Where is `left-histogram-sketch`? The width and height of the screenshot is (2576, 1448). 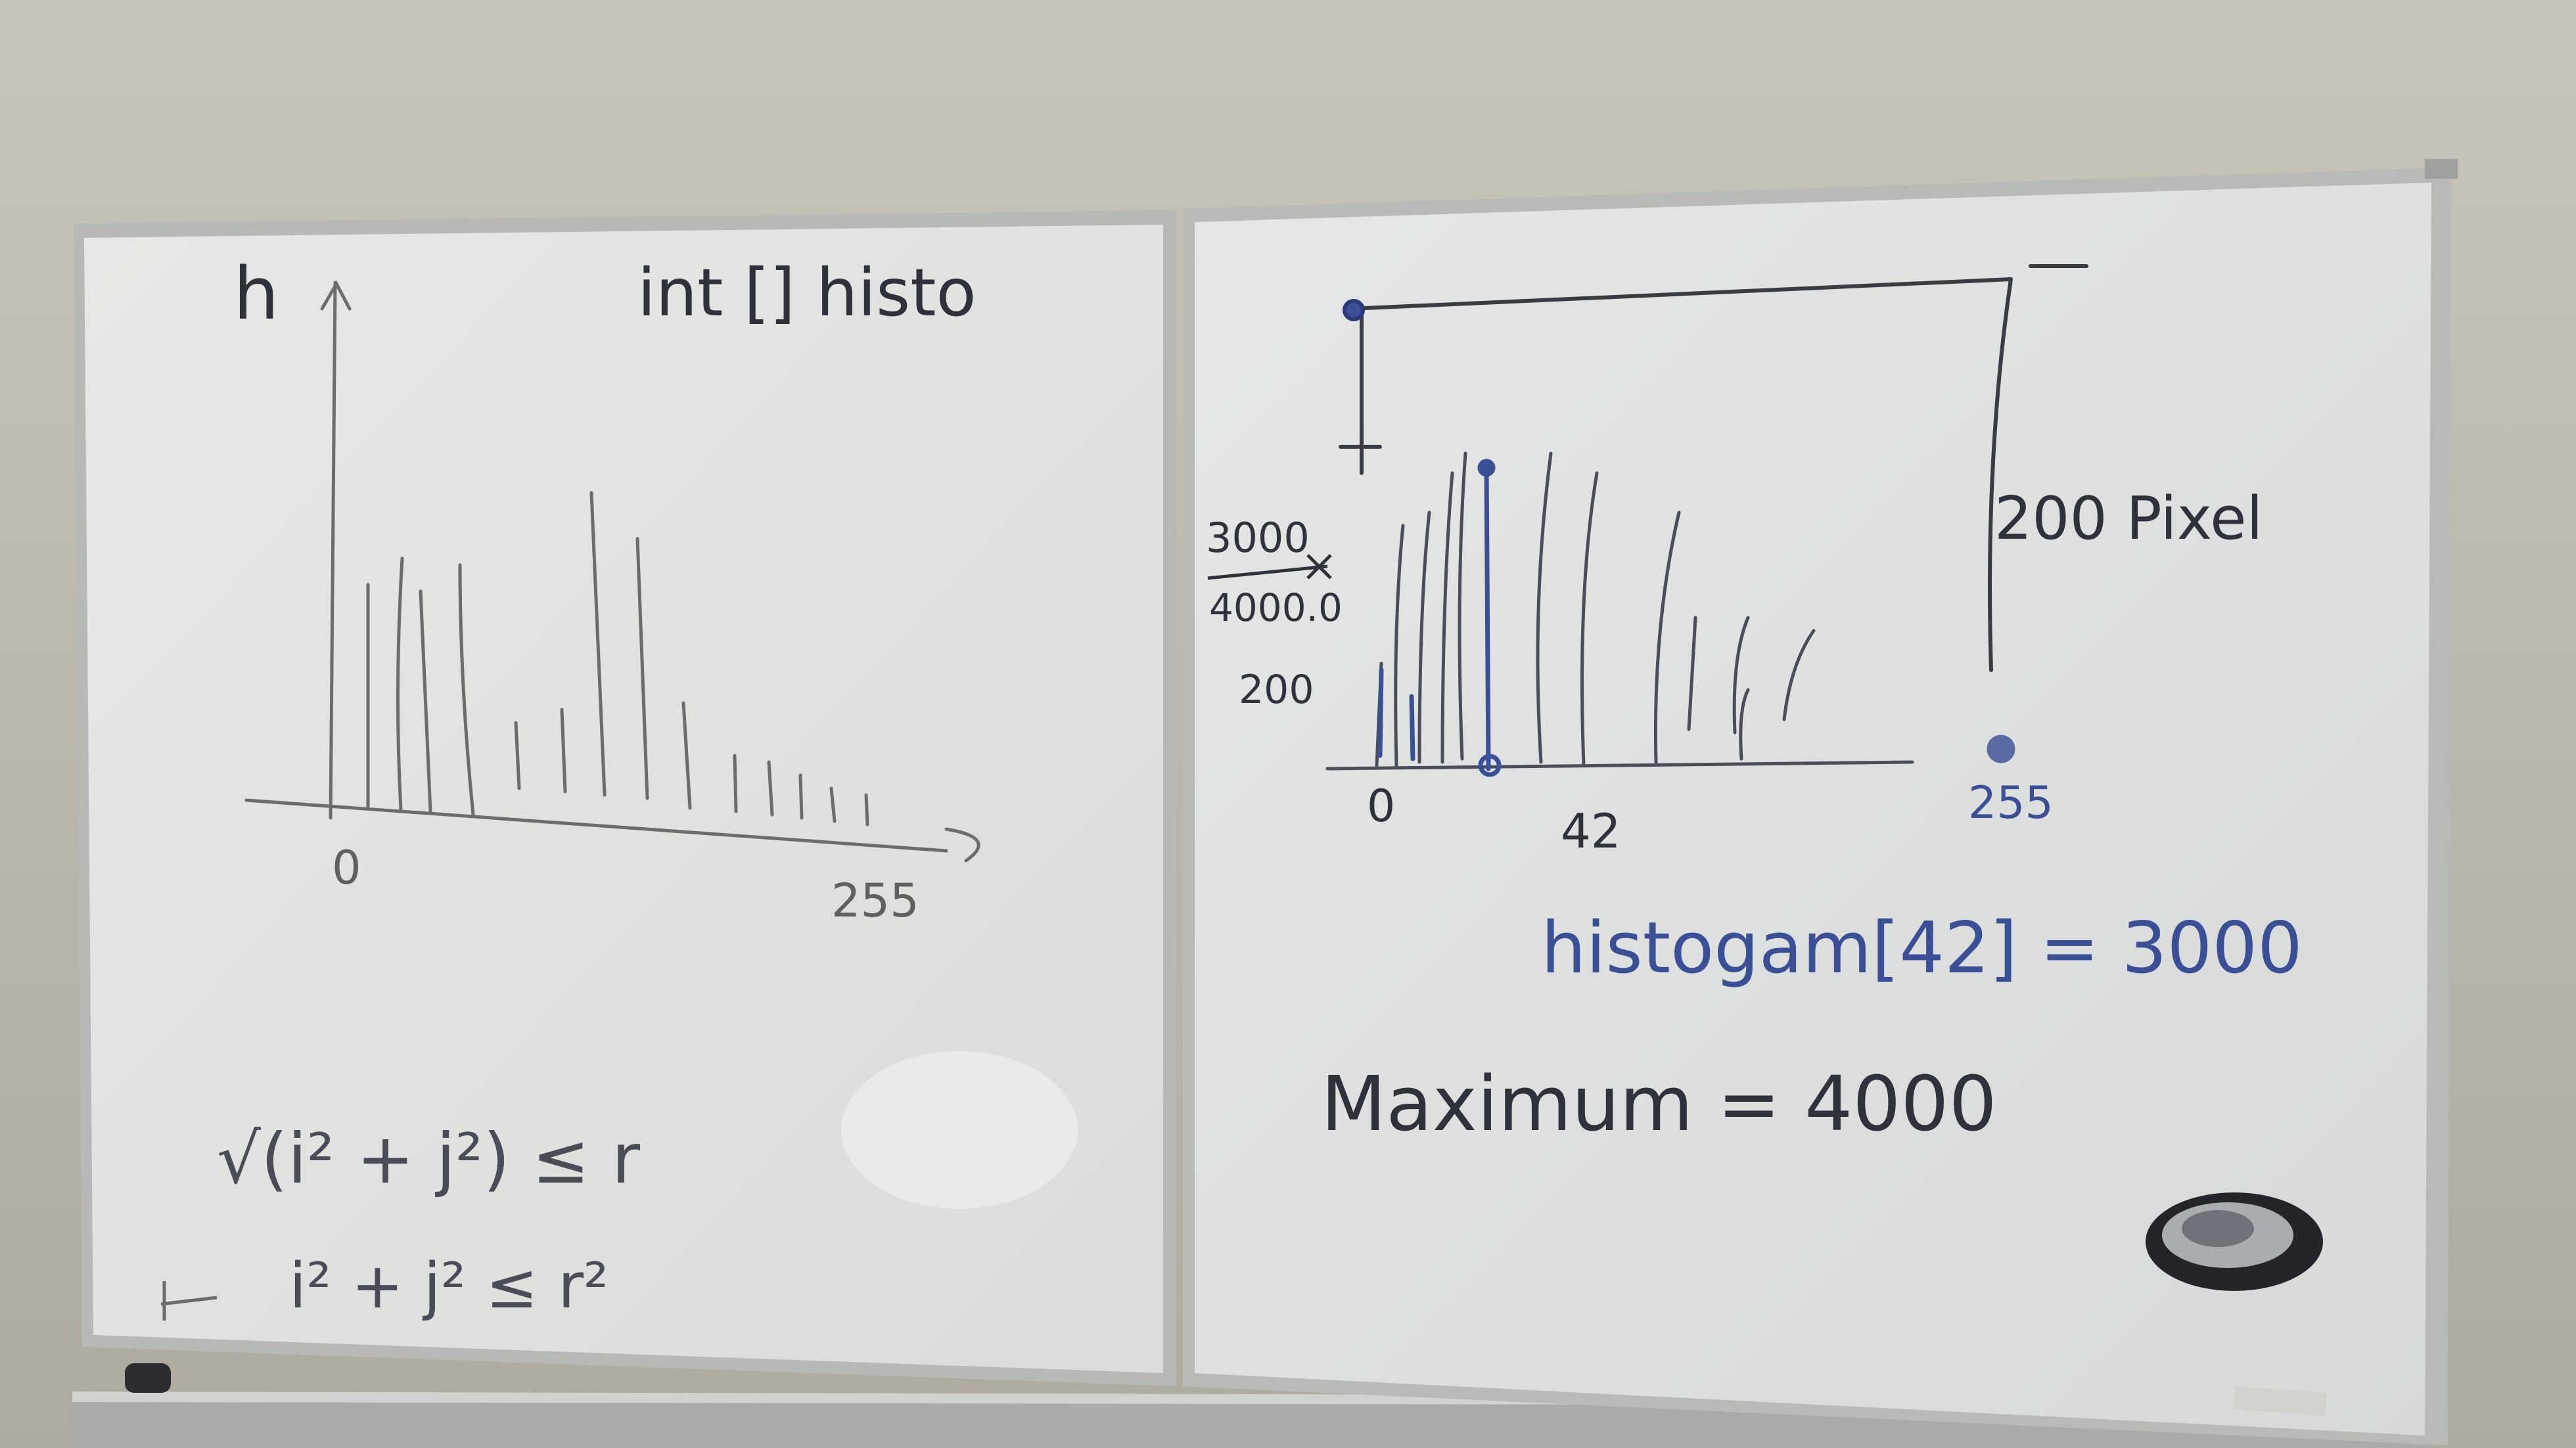
left-histogram-sketch is located at coordinates (612, 571).